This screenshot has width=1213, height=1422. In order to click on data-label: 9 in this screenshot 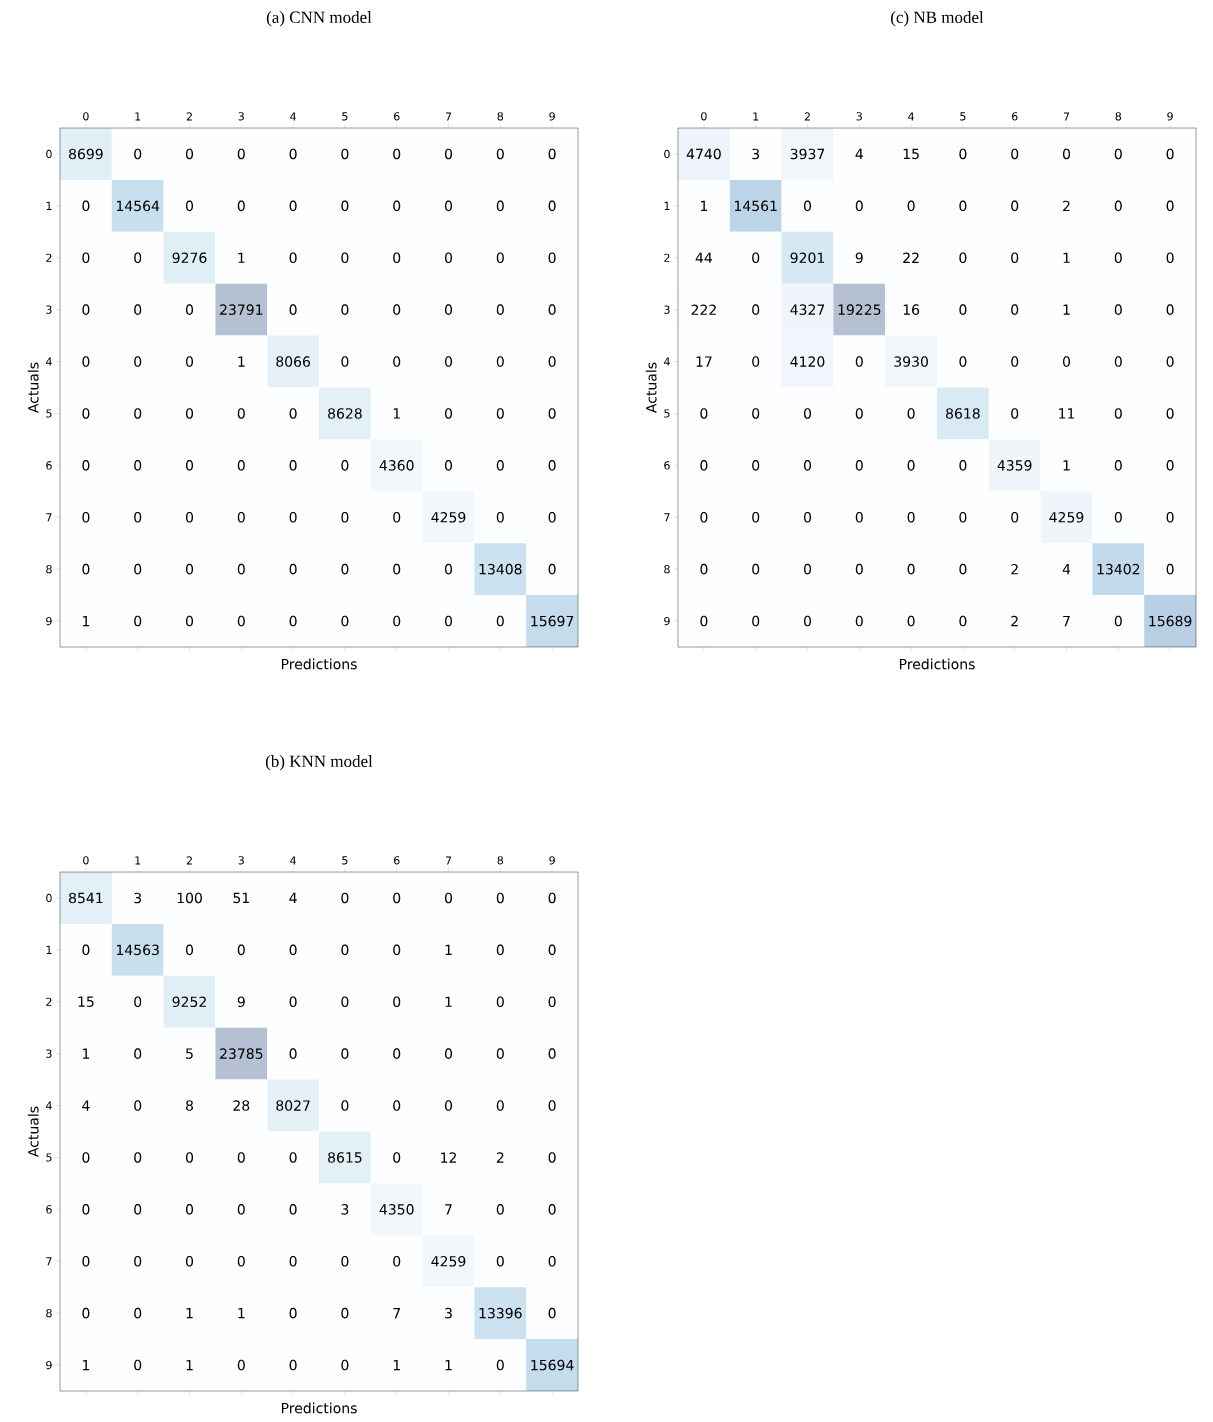, I will do `click(241, 1002)`.